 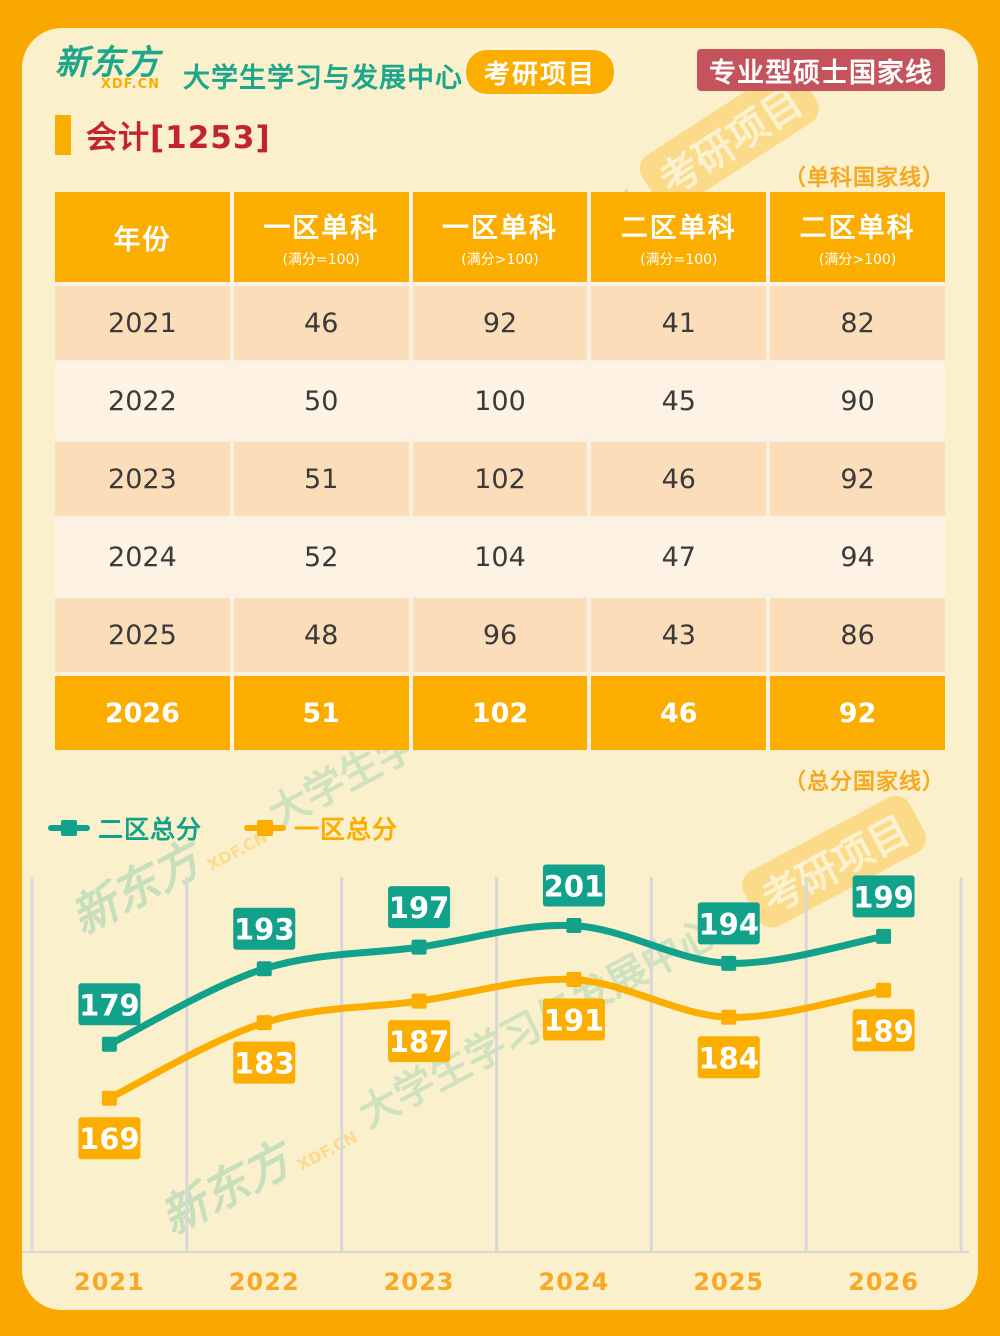 I want to click on data-label-value: 199, so click(x=883, y=897).